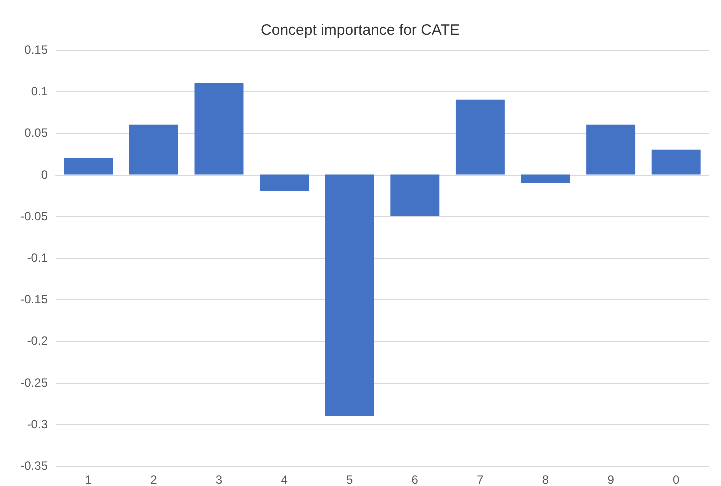 This screenshot has width=721, height=486. I want to click on y-tick-label: -0.1, so click(37, 258).